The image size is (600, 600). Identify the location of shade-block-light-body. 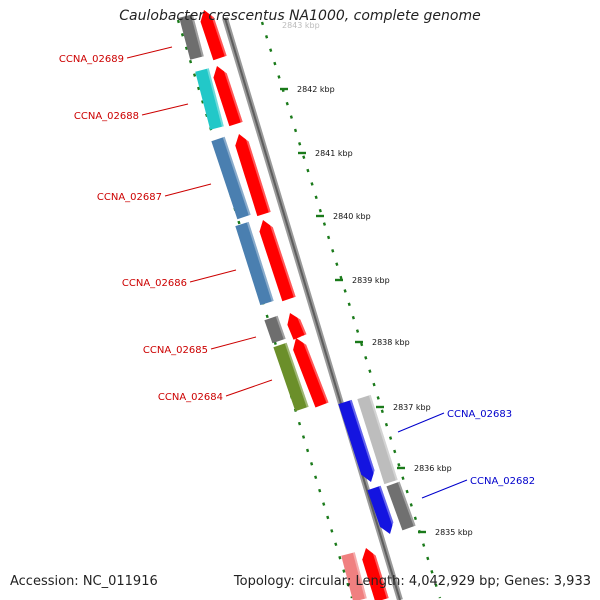
(377, 439).